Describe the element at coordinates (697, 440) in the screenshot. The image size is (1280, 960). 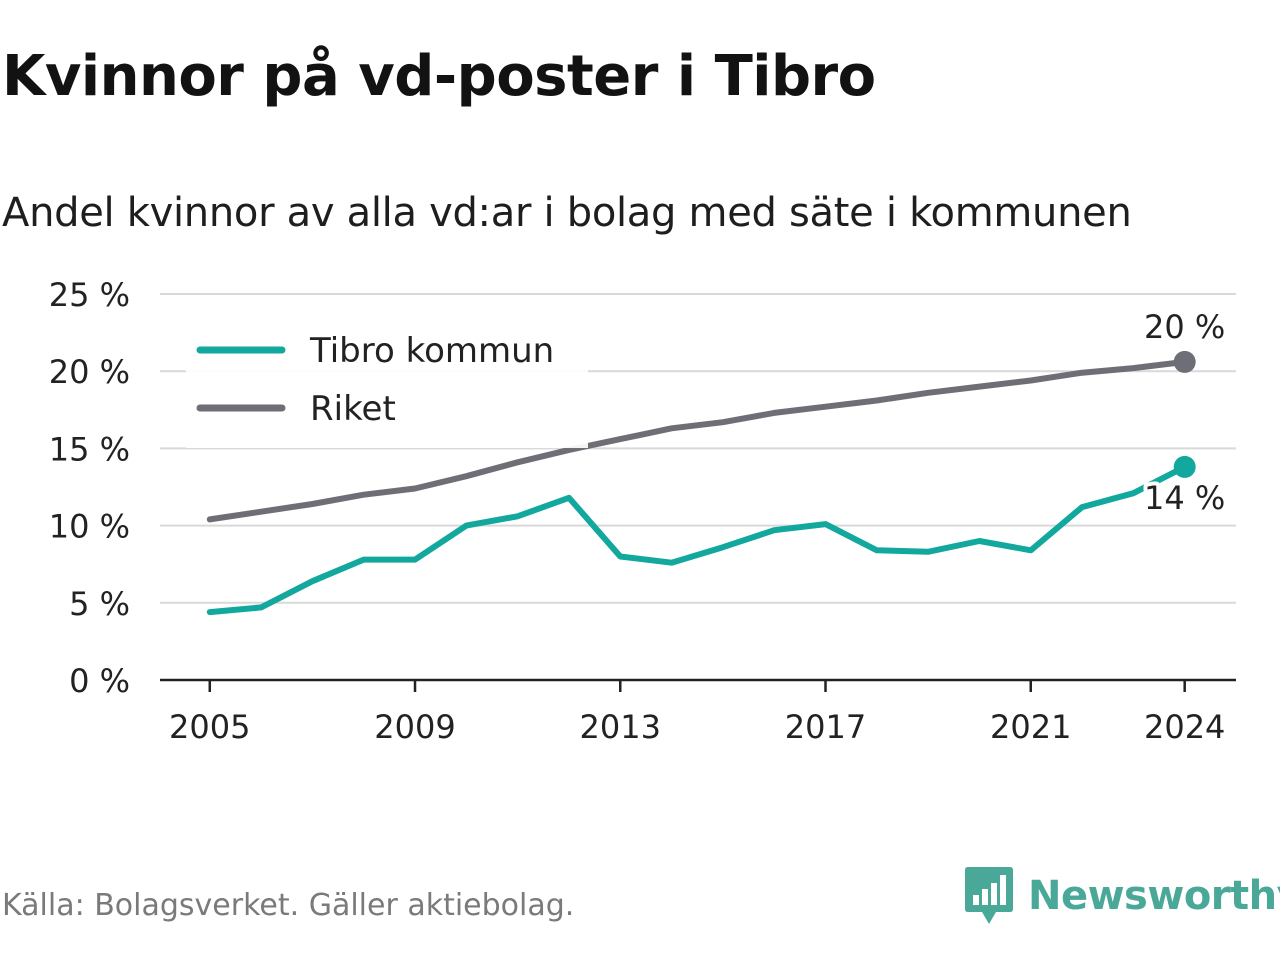
I see `series-line-riket` at that location.